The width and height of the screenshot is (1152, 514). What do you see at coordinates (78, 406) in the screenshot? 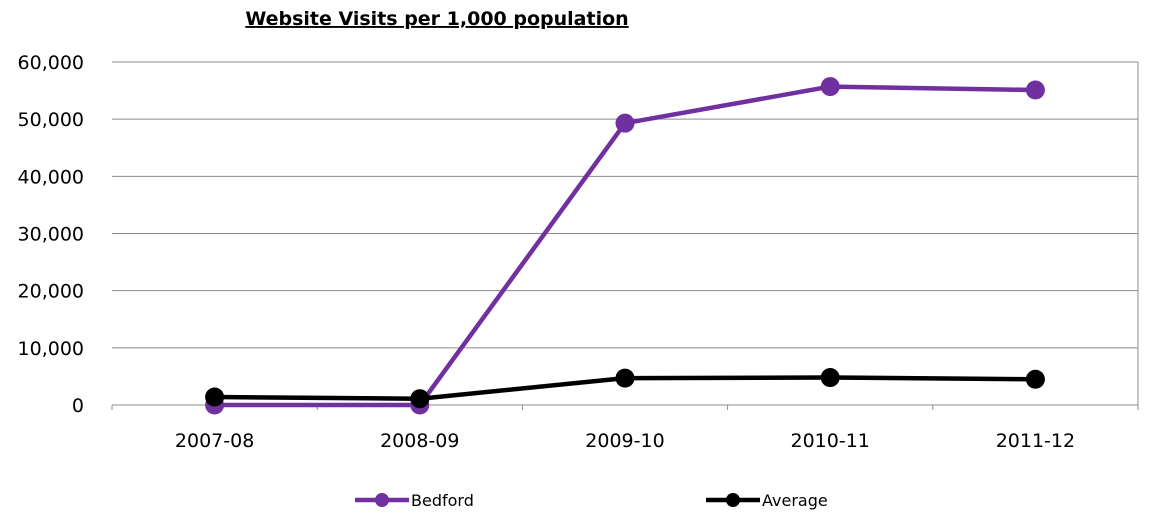
I see `y-tick-label: 0` at bounding box center [78, 406].